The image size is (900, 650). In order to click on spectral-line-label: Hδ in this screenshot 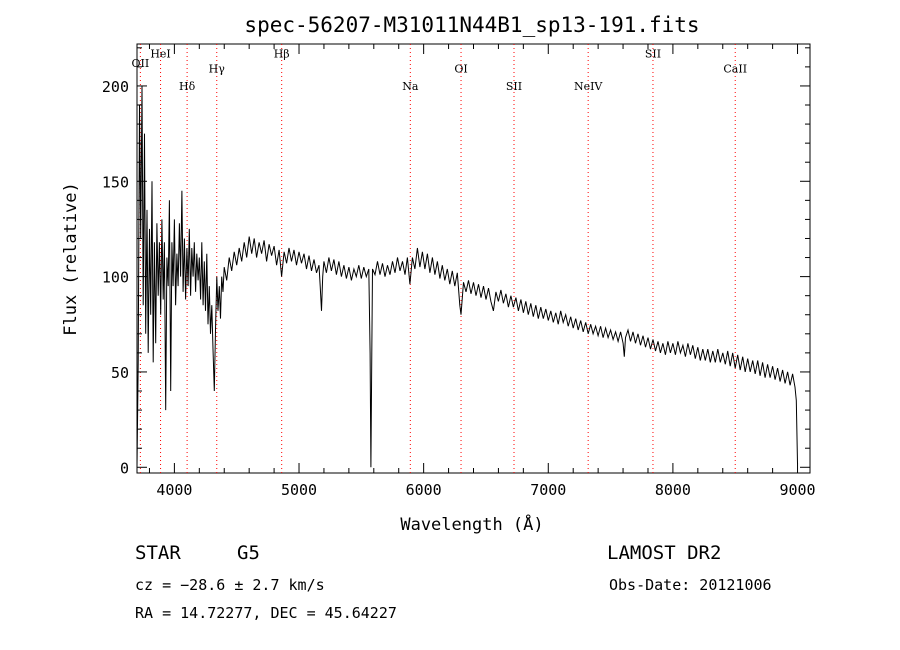, I will do `click(187, 86)`.